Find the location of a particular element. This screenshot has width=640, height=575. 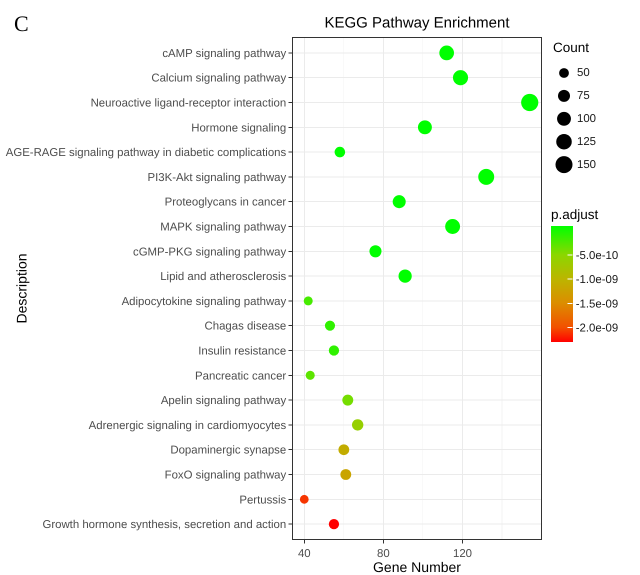

y-tick-label: FoxO signaling pathway is located at coordinates (225, 476).